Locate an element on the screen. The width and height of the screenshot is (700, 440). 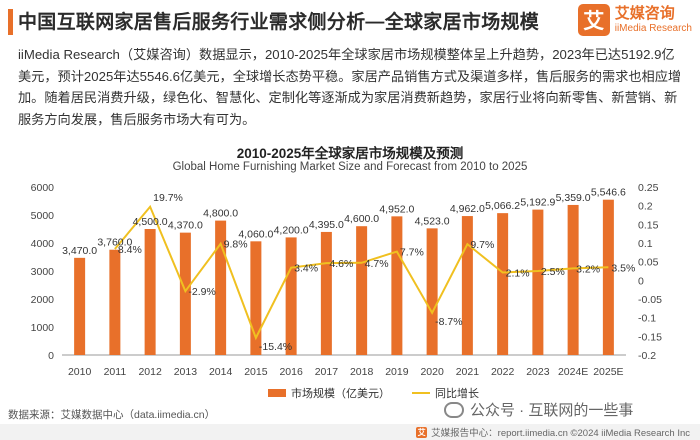
growth-value-label: 9.8% is located at coordinates (236, 245).